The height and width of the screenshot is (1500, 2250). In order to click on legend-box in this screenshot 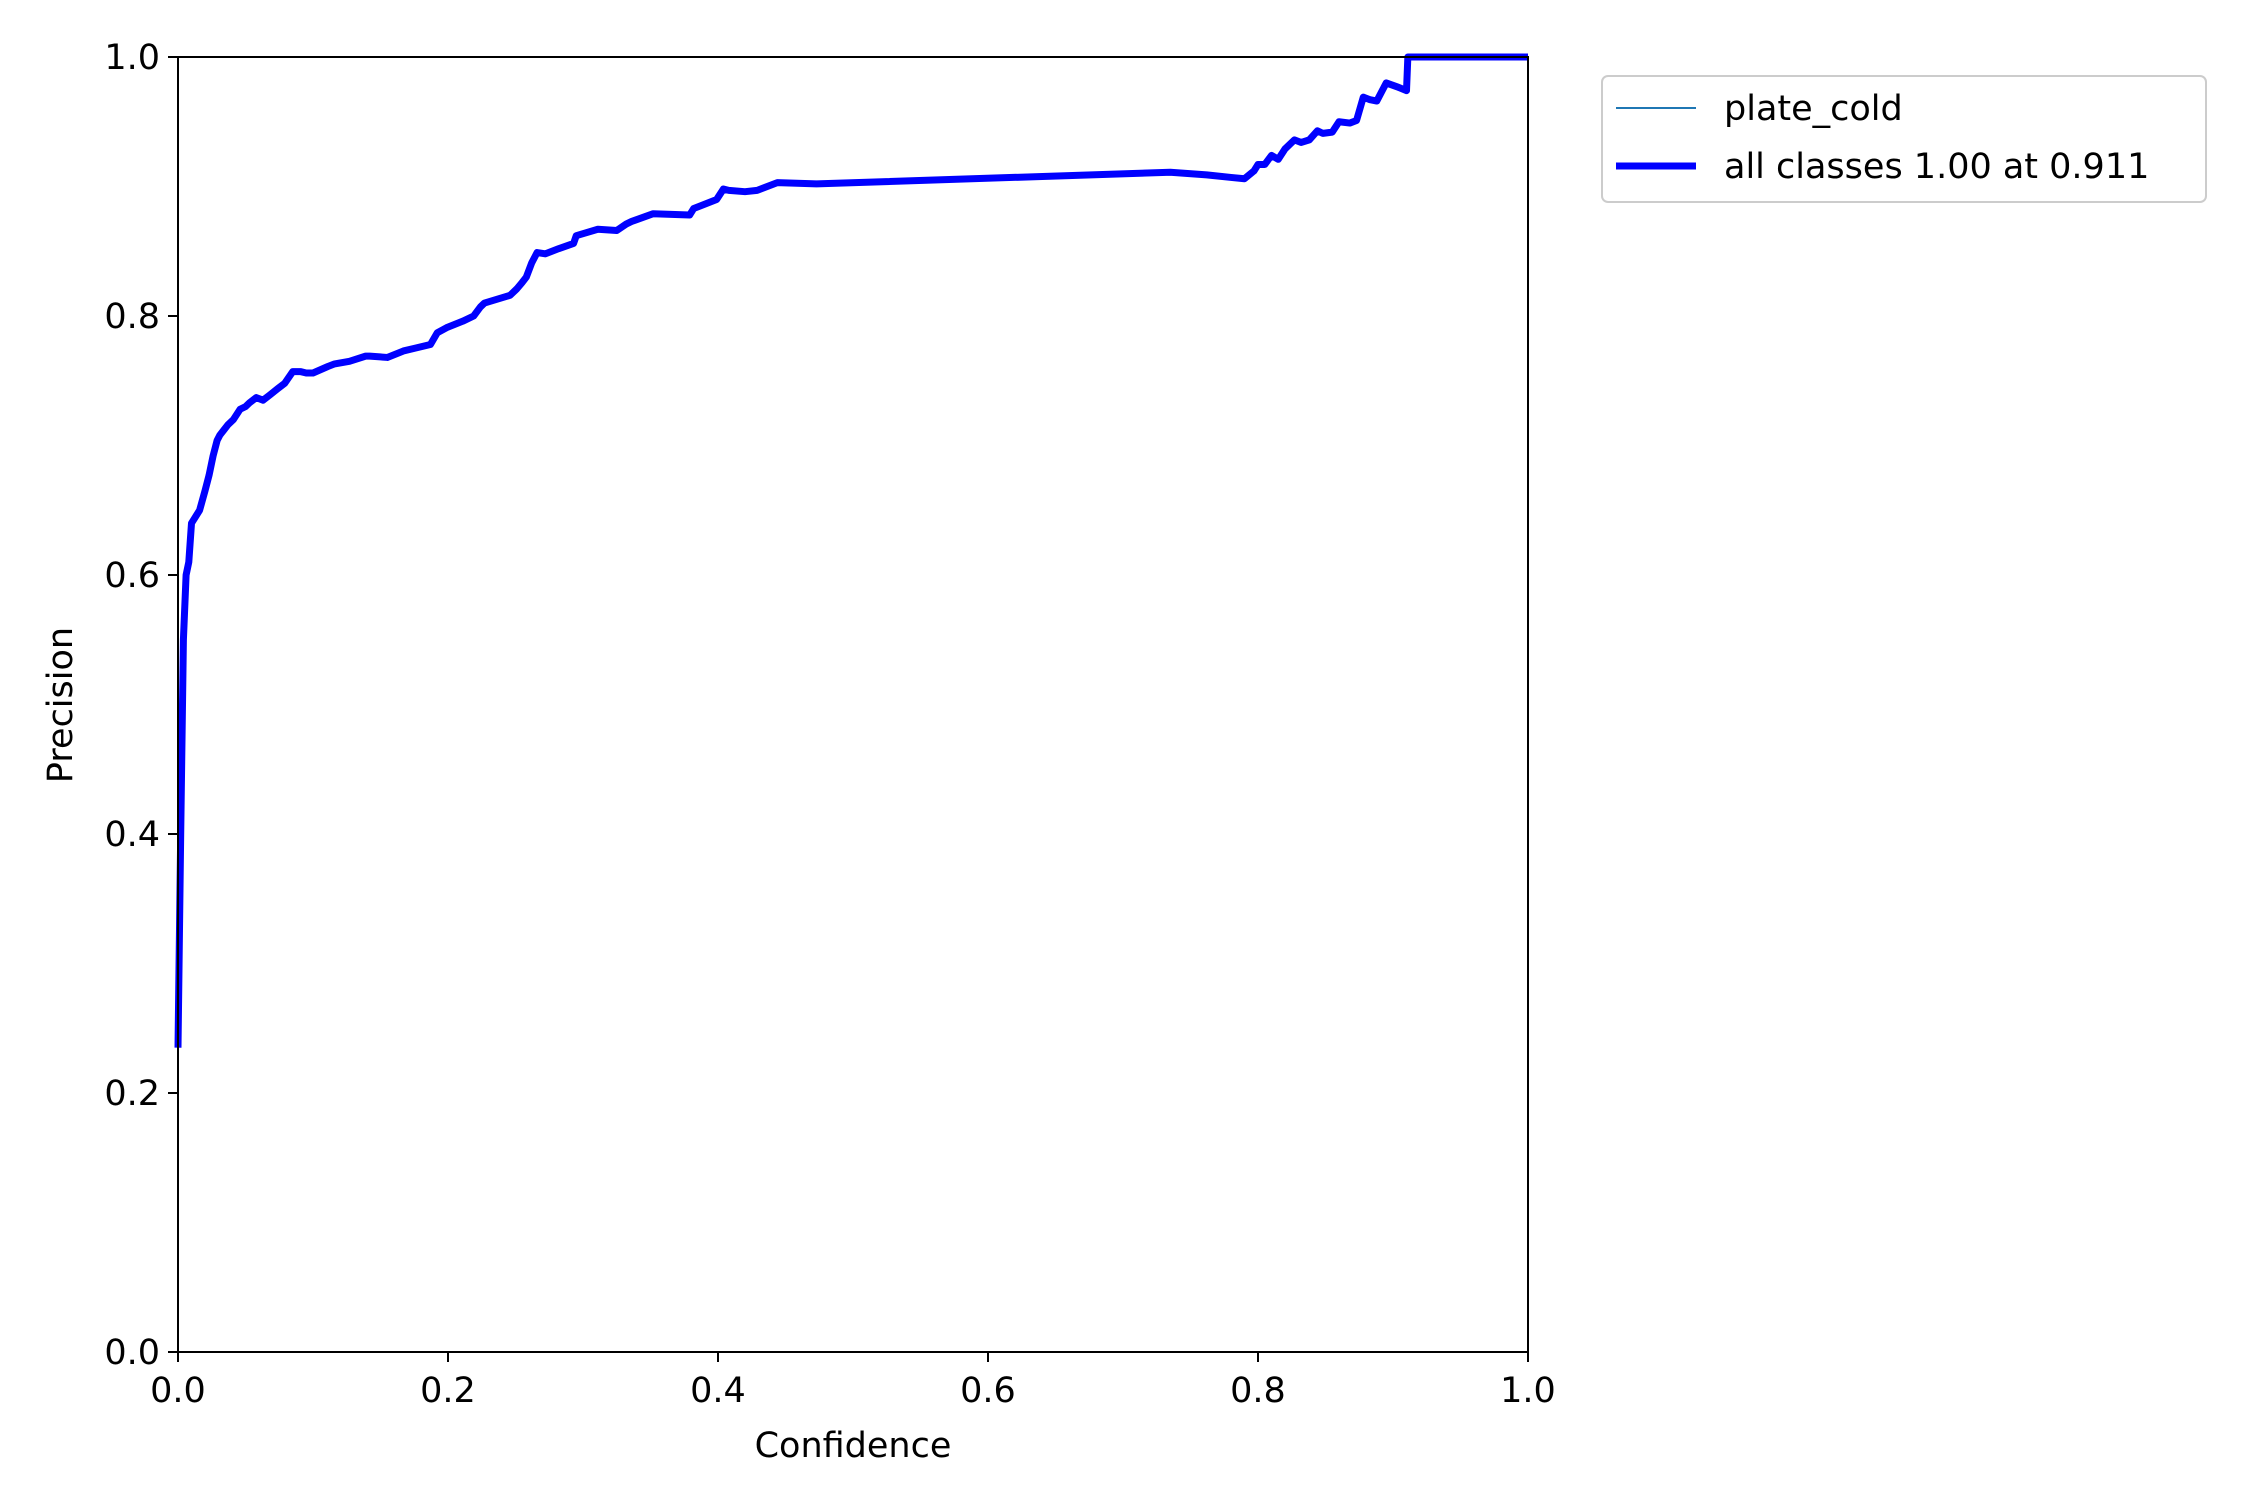, I will do `click(1904, 139)`.